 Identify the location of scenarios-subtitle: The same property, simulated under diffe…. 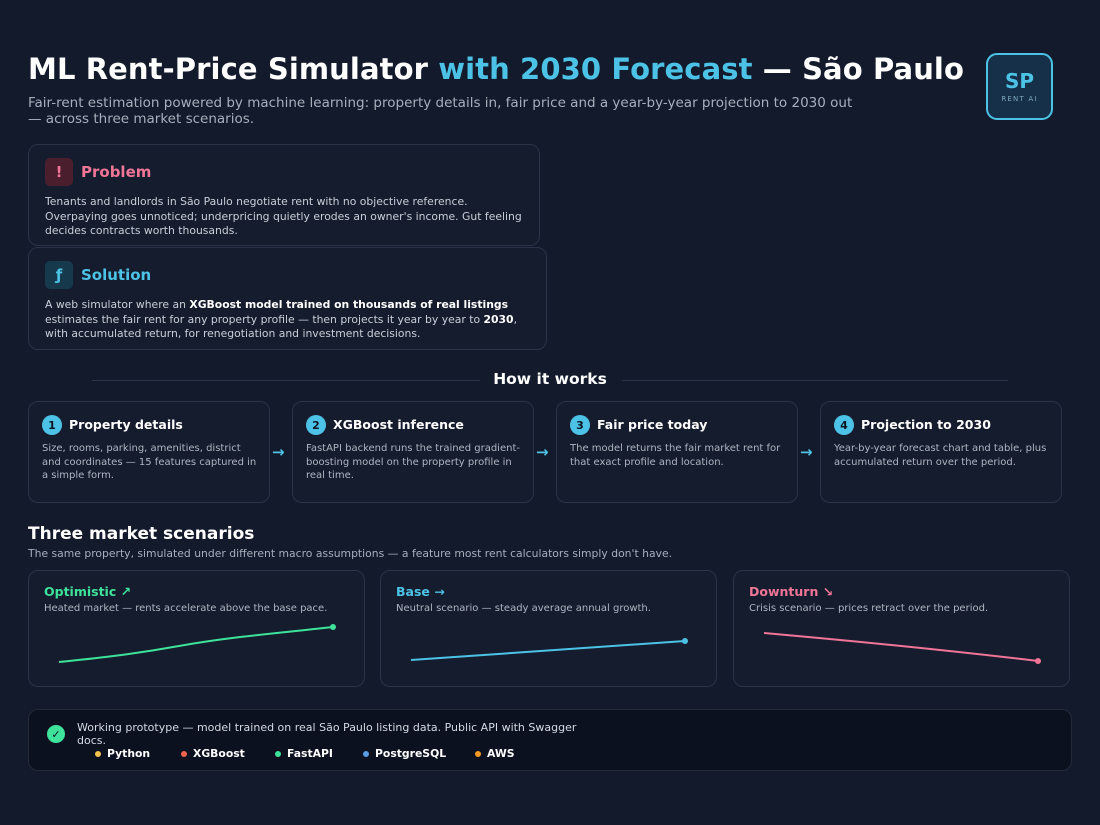
(350, 553).